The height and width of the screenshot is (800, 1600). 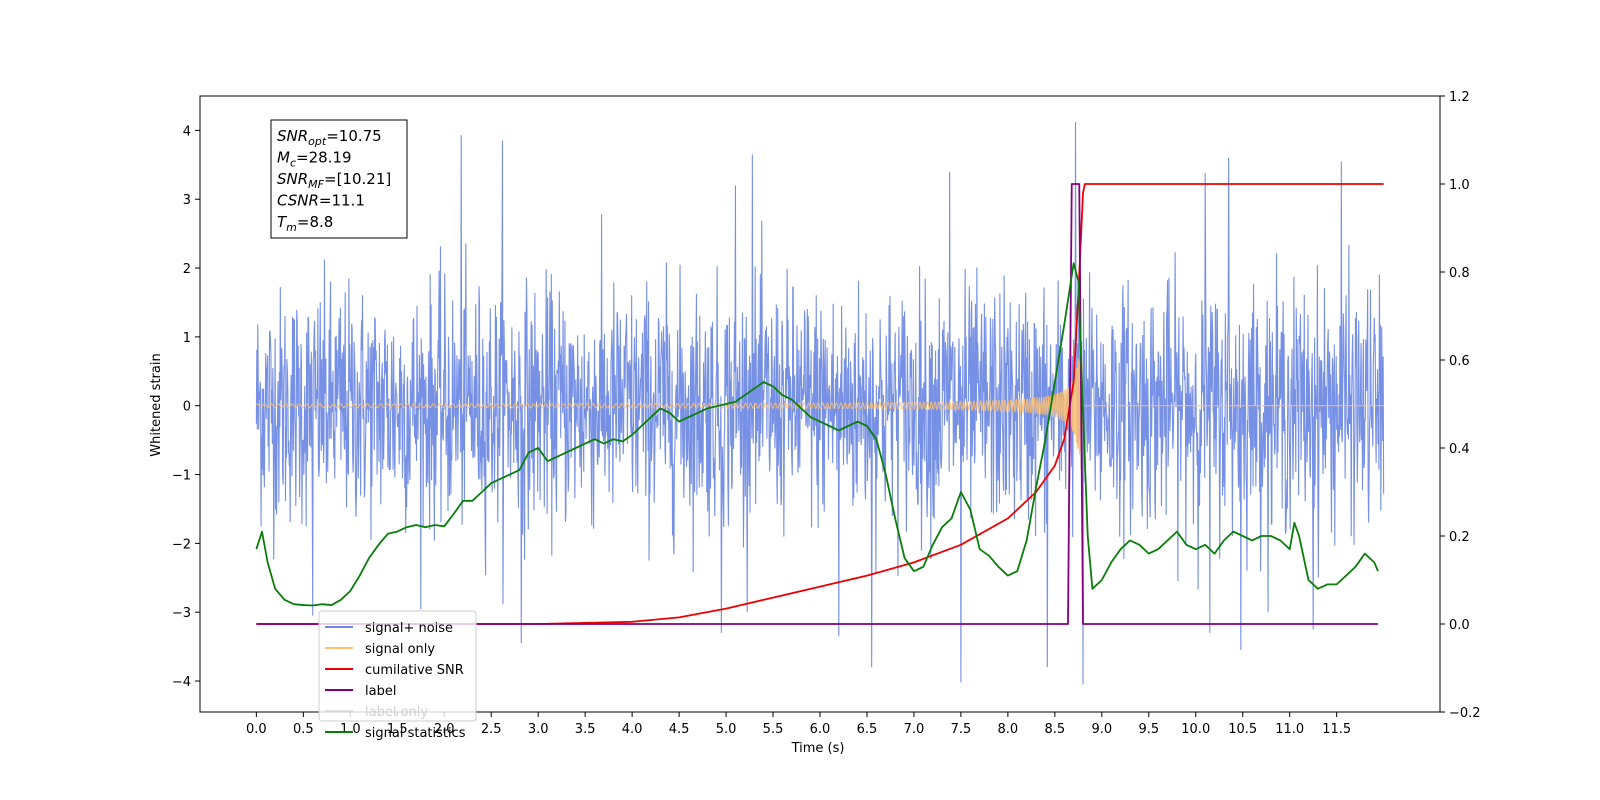 I want to click on x-tick-label: 7.5, so click(x=961, y=729).